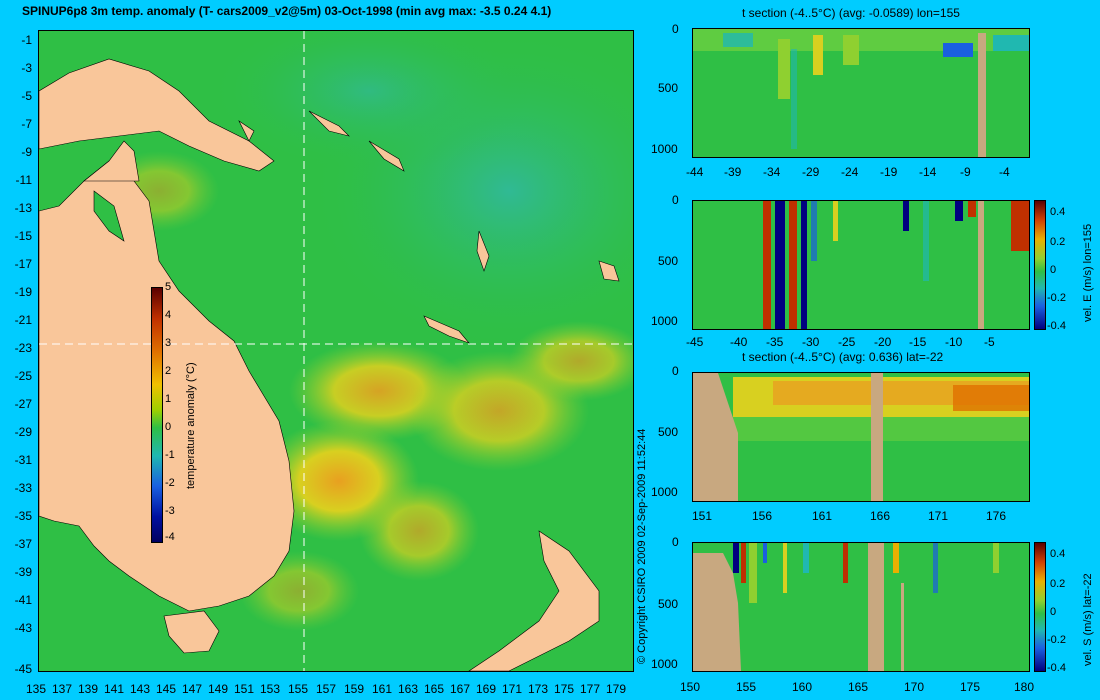 The height and width of the screenshot is (700, 1100). What do you see at coordinates (382, 689) in the screenshot?
I see `lon-label: 161` at bounding box center [382, 689].